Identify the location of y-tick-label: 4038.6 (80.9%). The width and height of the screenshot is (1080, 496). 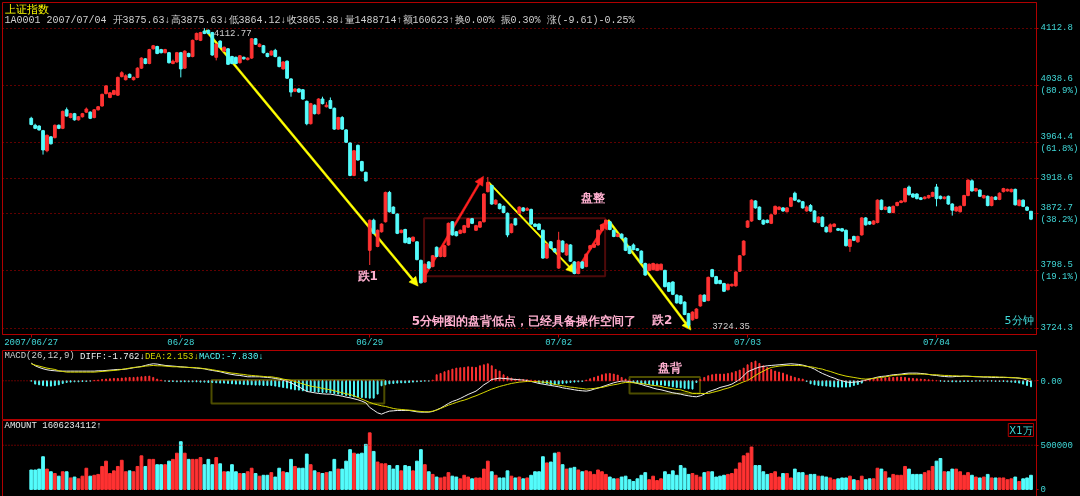
(1059, 85).